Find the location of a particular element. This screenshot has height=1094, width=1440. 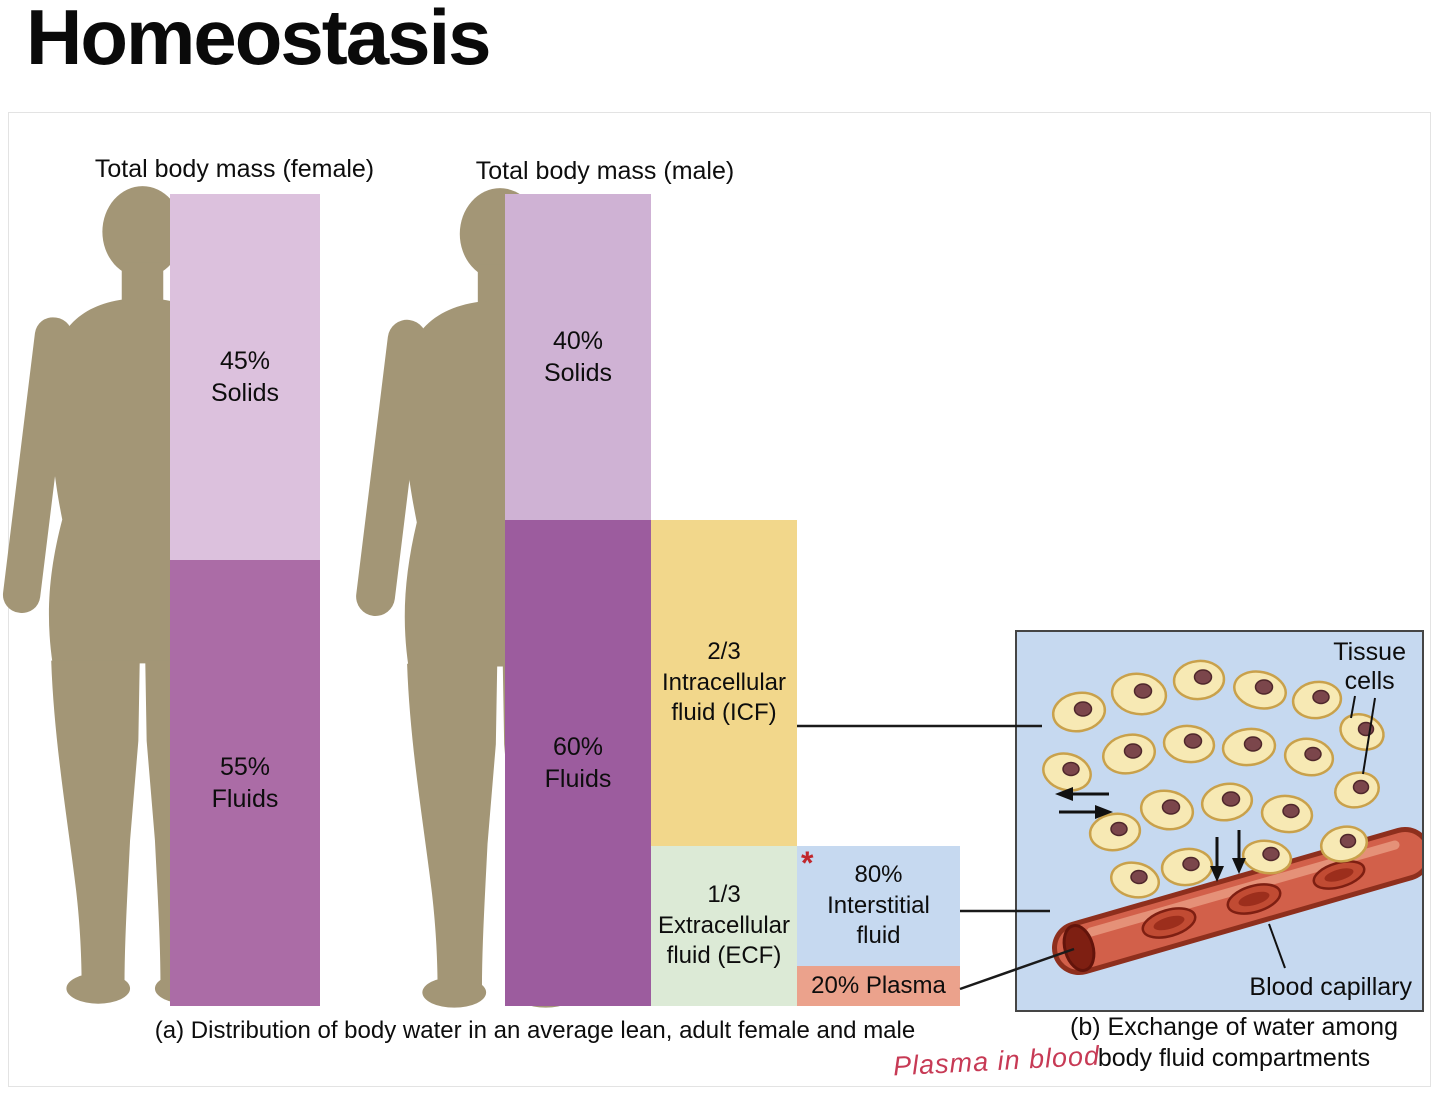

female-fluids-text: 55% Fluids is located at coordinates (245, 783).